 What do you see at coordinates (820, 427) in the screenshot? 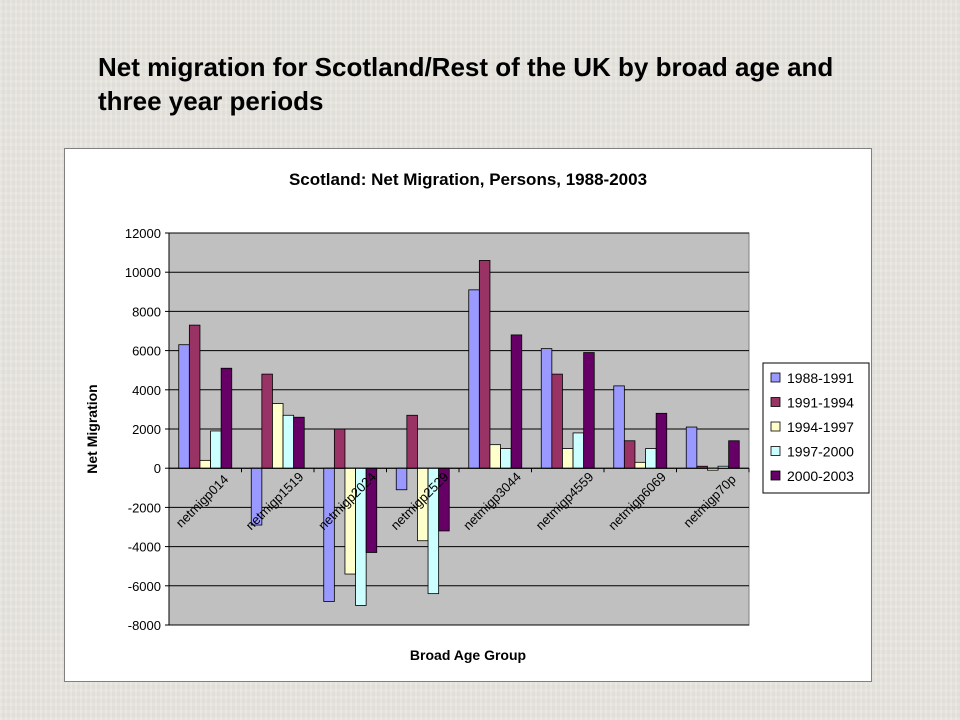
I see `legend-label: 1994-1997` at bounding box center [820, 427].